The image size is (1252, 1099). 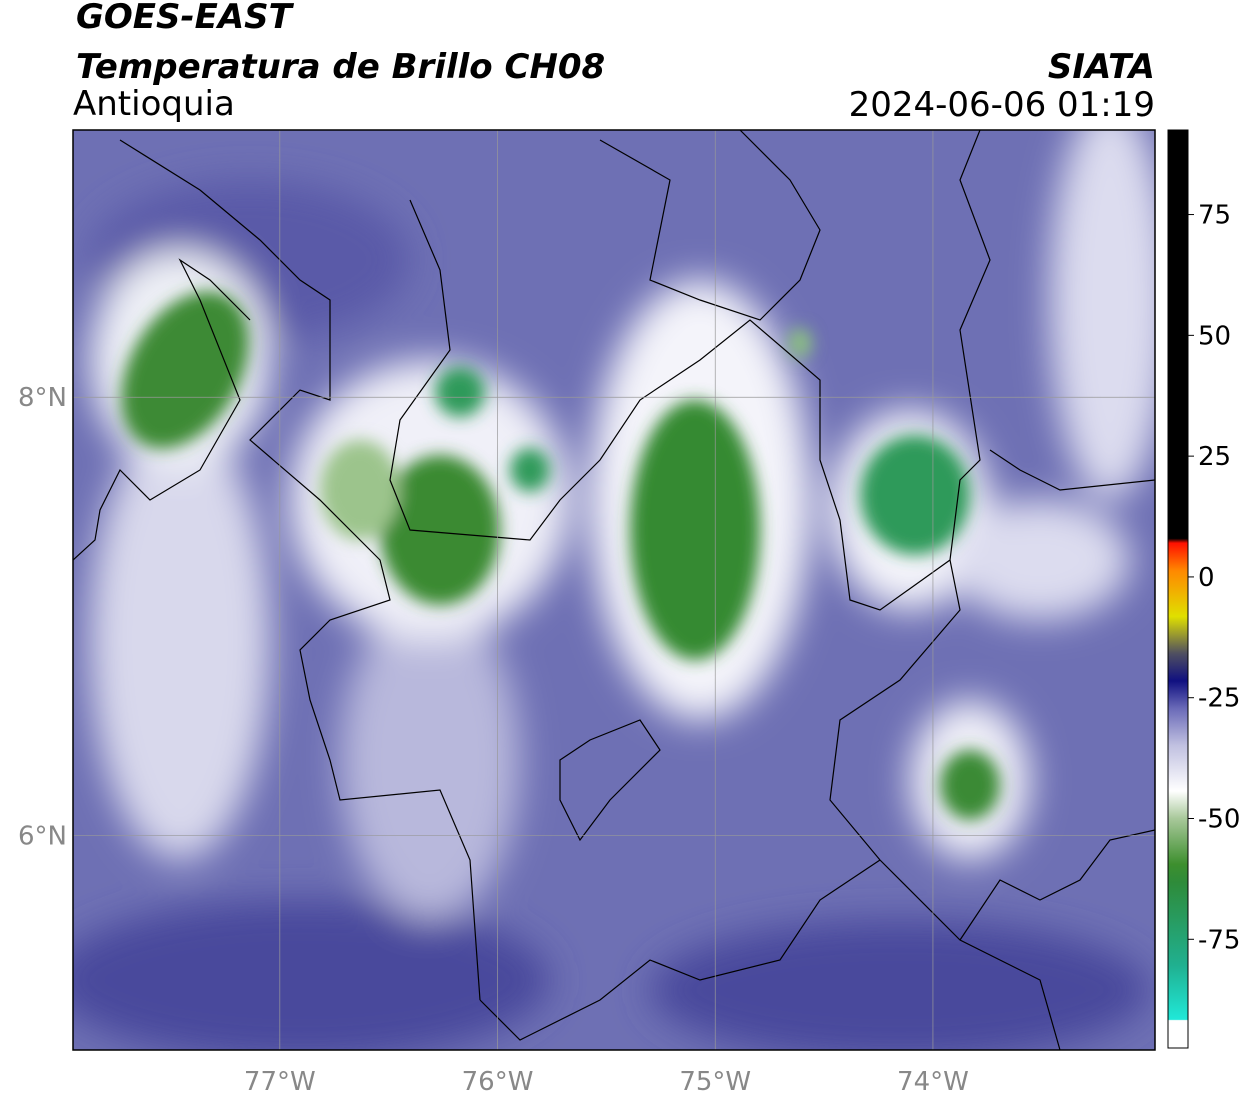 I want to click on colorbar-tick-label: 50, so click(x=1214, y=336).